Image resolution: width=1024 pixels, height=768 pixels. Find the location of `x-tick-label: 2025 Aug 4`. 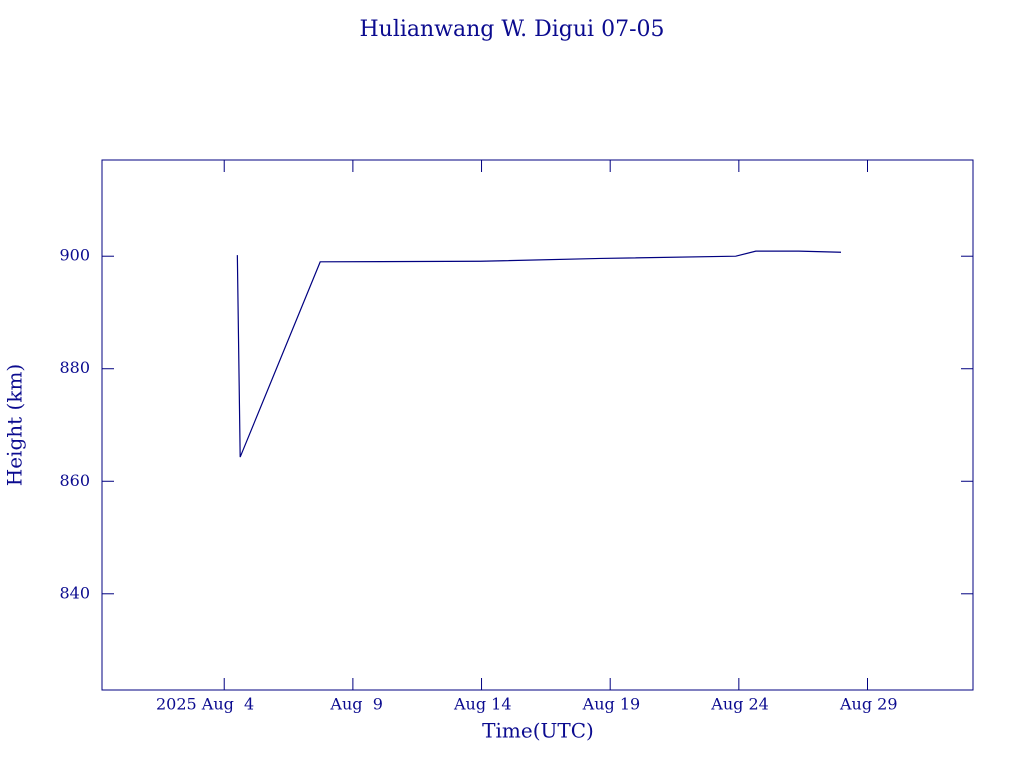

x-tick-label: 2025 Aug 4 is located at coordinates (205, 704).